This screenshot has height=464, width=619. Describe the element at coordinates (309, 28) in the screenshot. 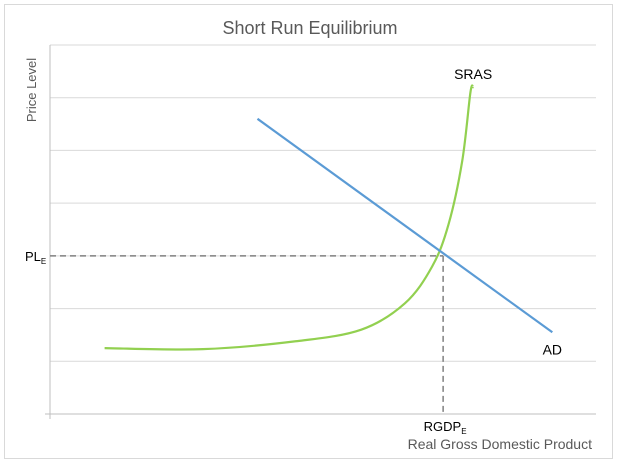

I see `chart-title: Short Run Equilibrium` at that location.